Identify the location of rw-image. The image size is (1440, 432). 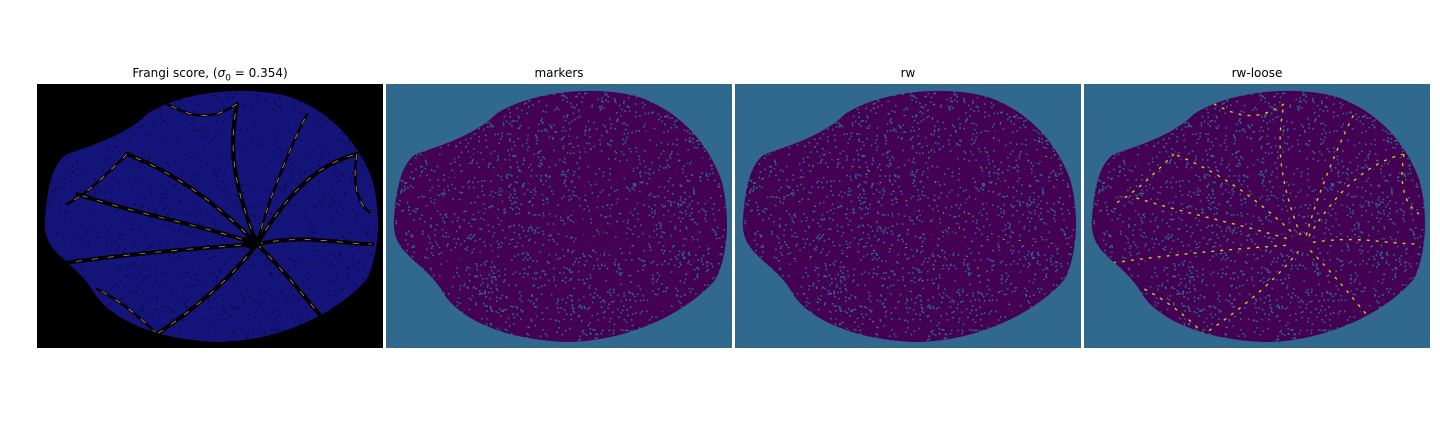
(908, 216).